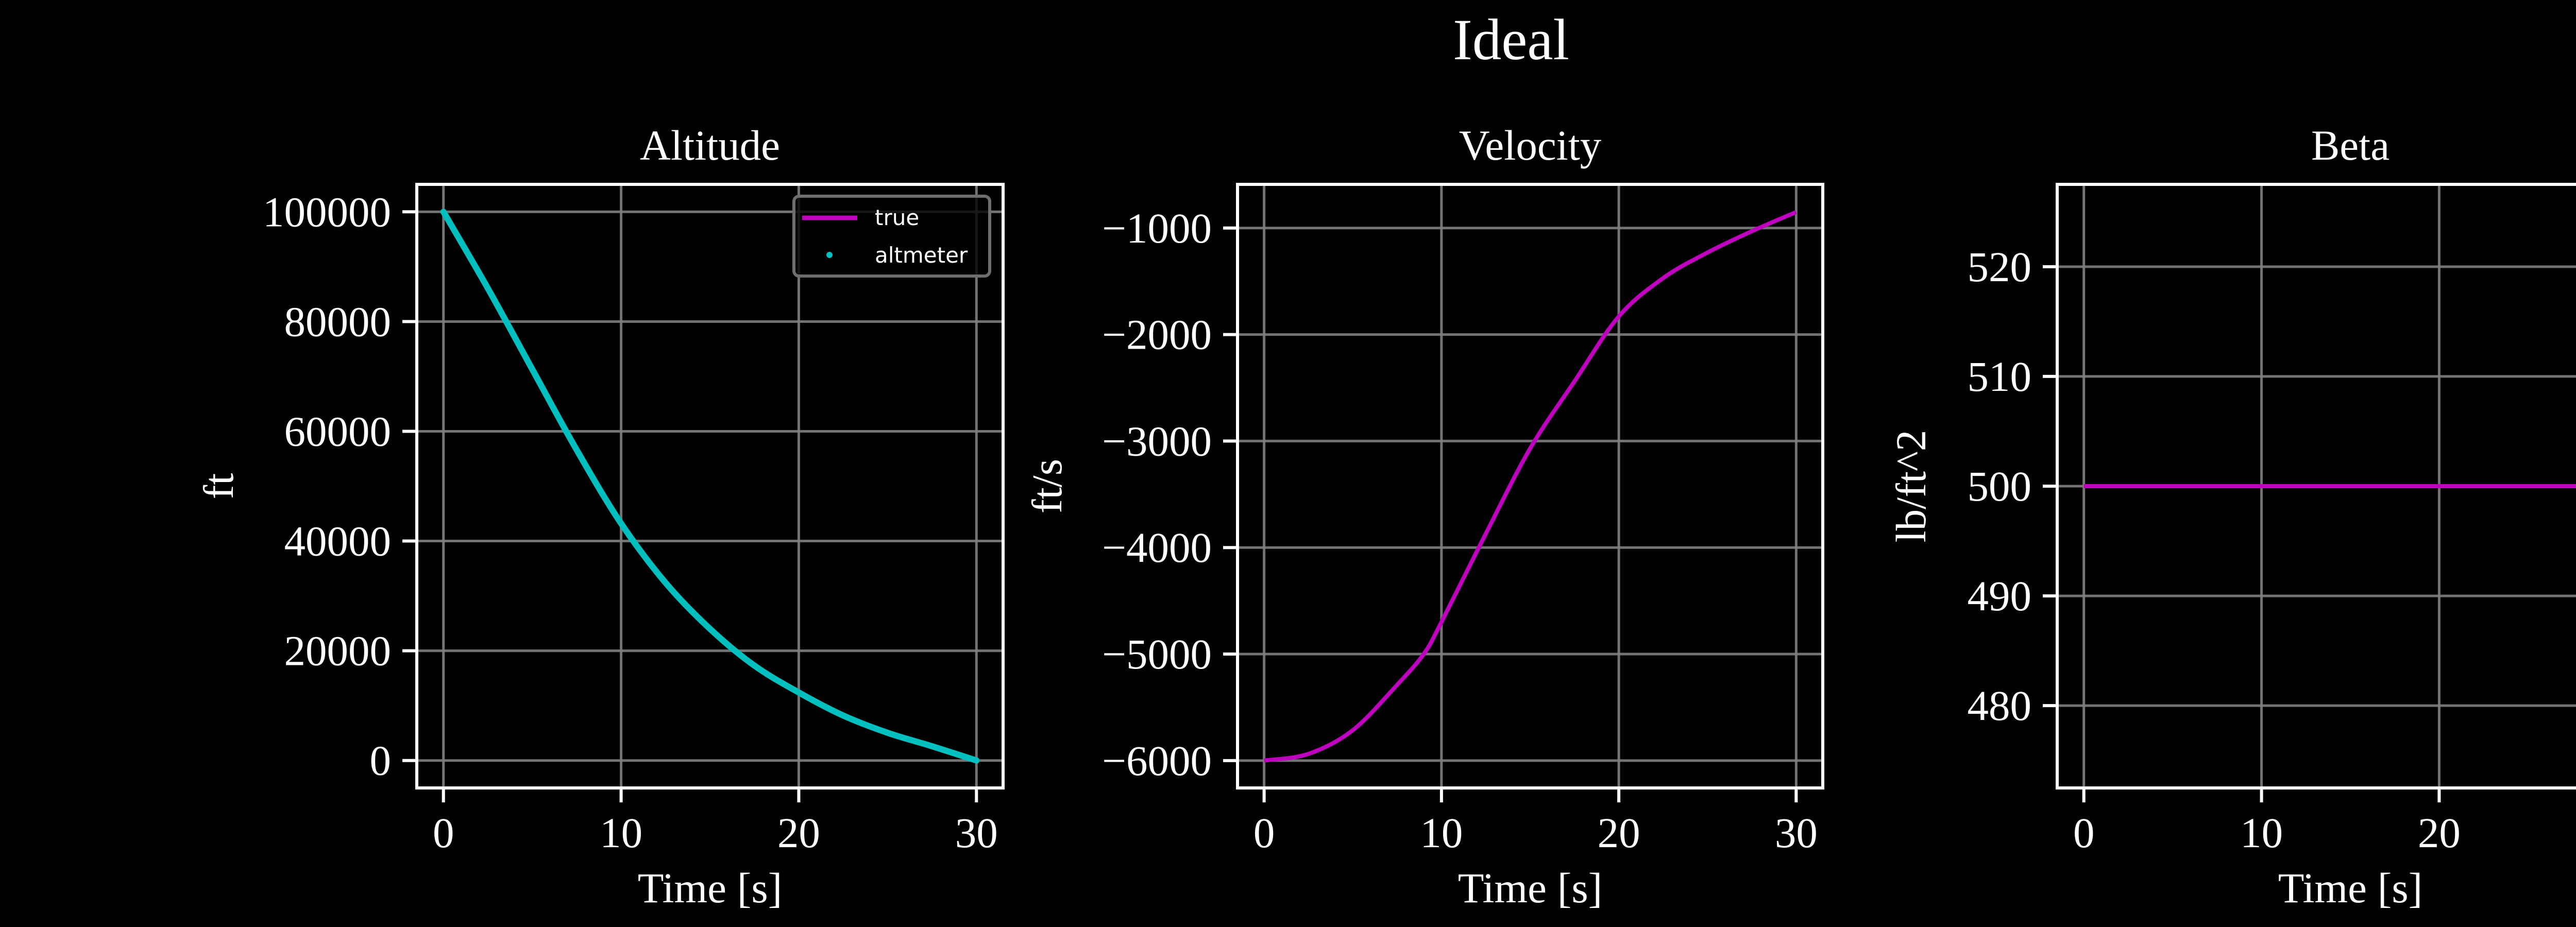  Describe the element at coordinates (2000, 266) in the screenshot. I see `y-tick-label: 520` at that location.